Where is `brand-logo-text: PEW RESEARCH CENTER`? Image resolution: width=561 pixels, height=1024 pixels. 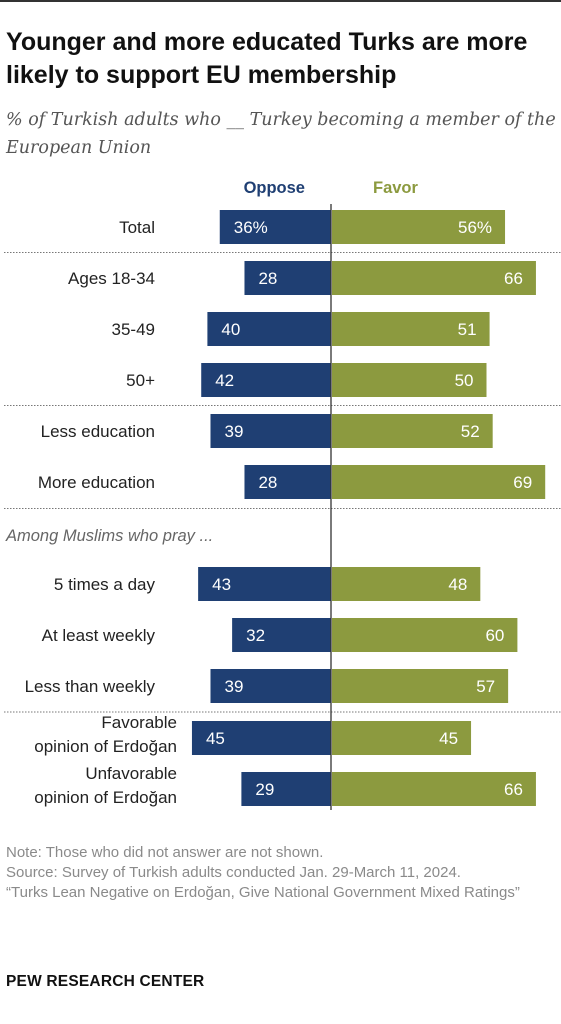 brand-logo-text: PEW RESEARCH CENTER is located at coordinates (105, 981).